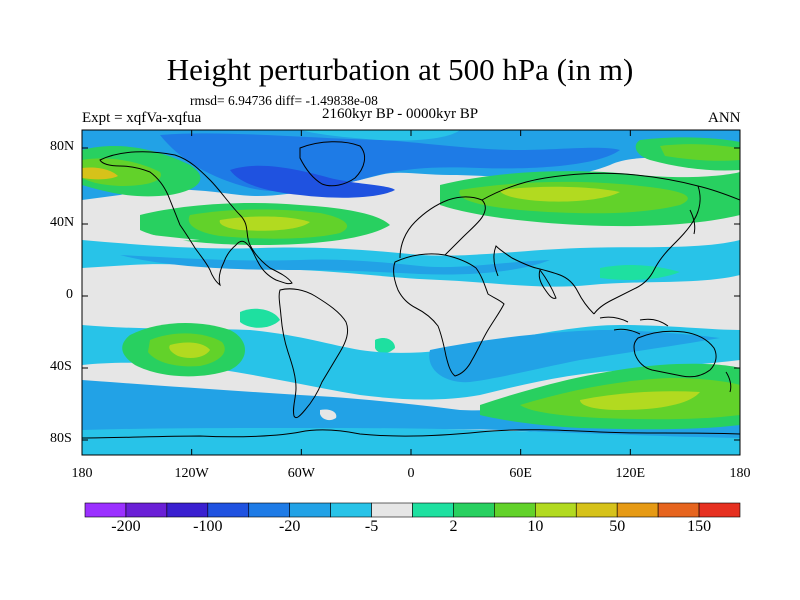 This screenshot has height=600, width=800. Describe the element at coordinates (141, 233) in the screenshot. I see `midlat-white-gap` at that location.